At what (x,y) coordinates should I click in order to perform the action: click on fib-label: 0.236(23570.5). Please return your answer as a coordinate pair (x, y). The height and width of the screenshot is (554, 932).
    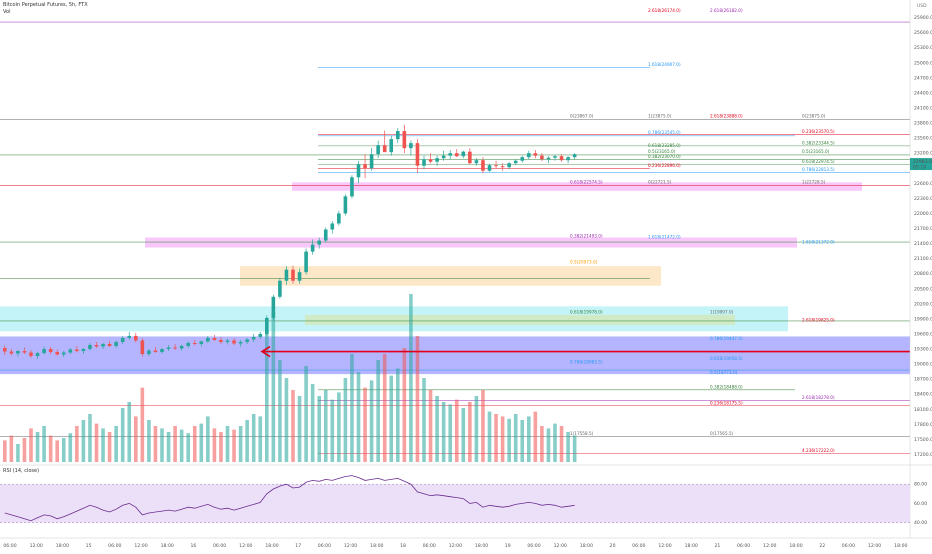
    Looking at the image, I should click on (818, 131).